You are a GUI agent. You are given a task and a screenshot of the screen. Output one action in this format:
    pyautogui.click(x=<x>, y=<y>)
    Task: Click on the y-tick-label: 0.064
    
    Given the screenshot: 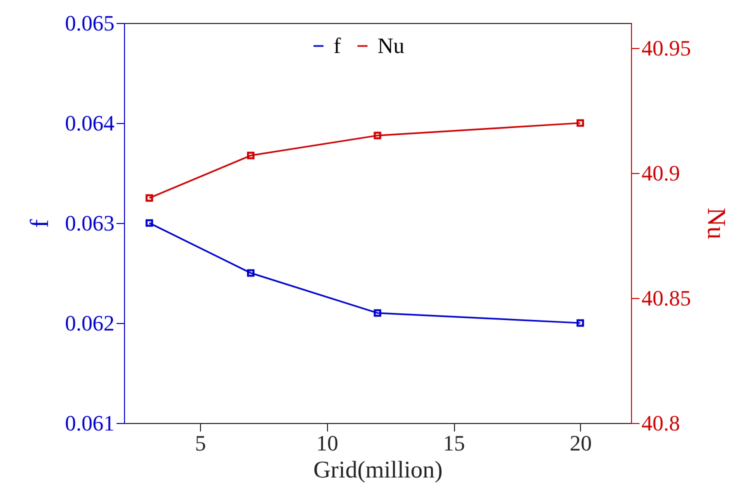 What is the action you would take?
    pyautogui.click(x=89, y=123)
    